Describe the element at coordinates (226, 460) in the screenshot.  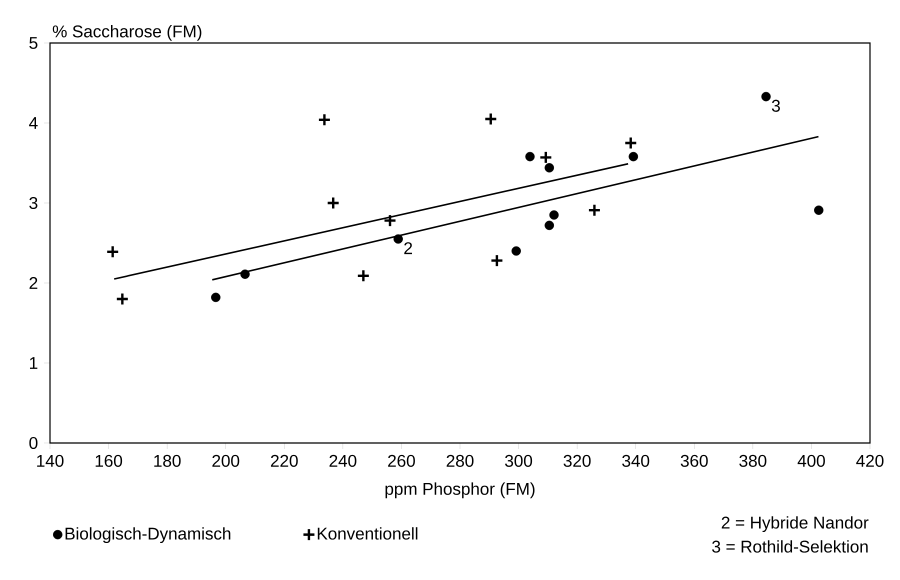
I see `x-tick-label: 200` at that location.